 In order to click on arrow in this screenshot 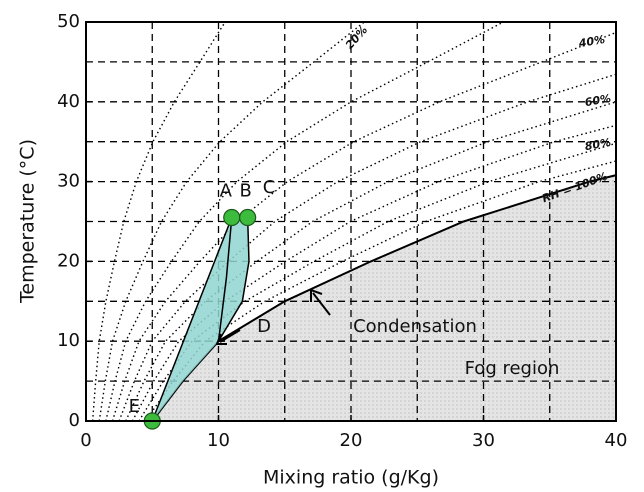, I will do `click(273, 316)`.